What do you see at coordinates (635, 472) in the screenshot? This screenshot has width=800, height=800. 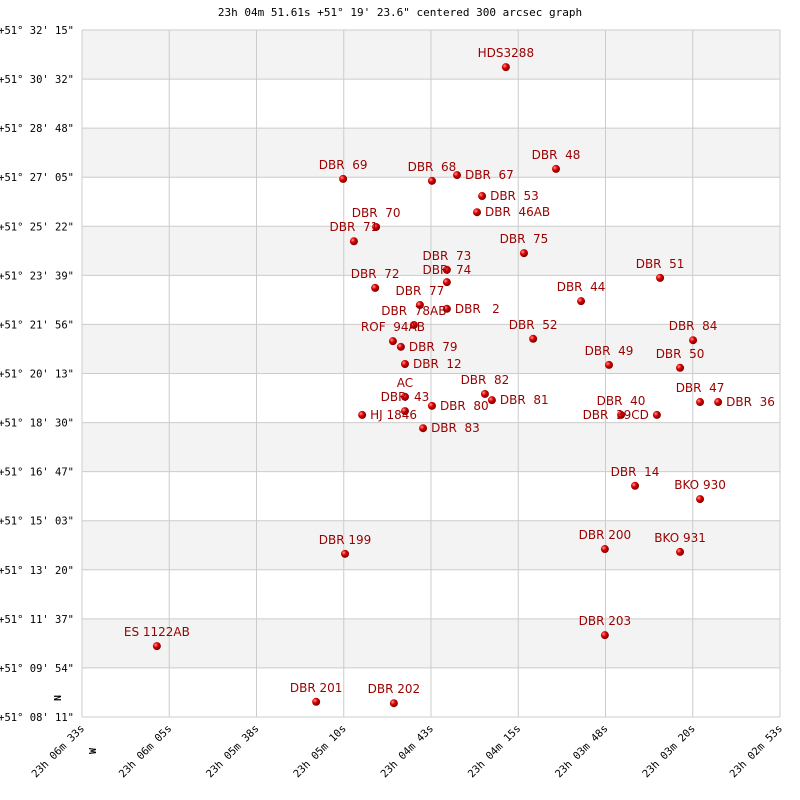 I see `star-label: DBR 14` at bounding box center [635, 472].